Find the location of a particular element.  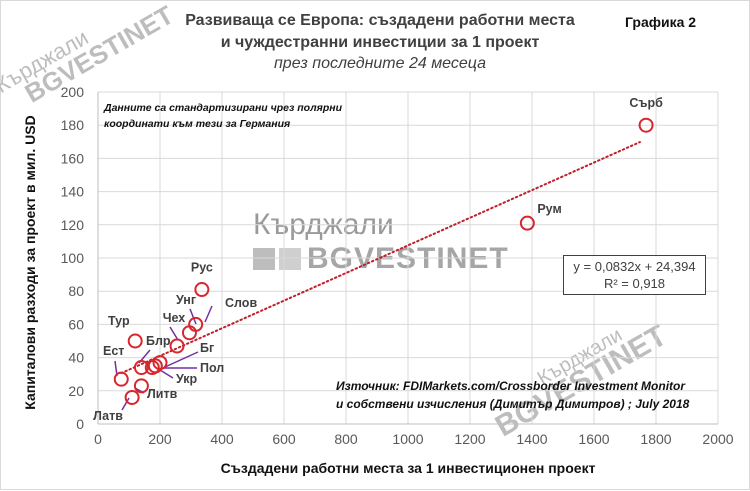

title-line-2: и чуждестранни инвестиции за 1 проект is located at coordinates (380, 42).